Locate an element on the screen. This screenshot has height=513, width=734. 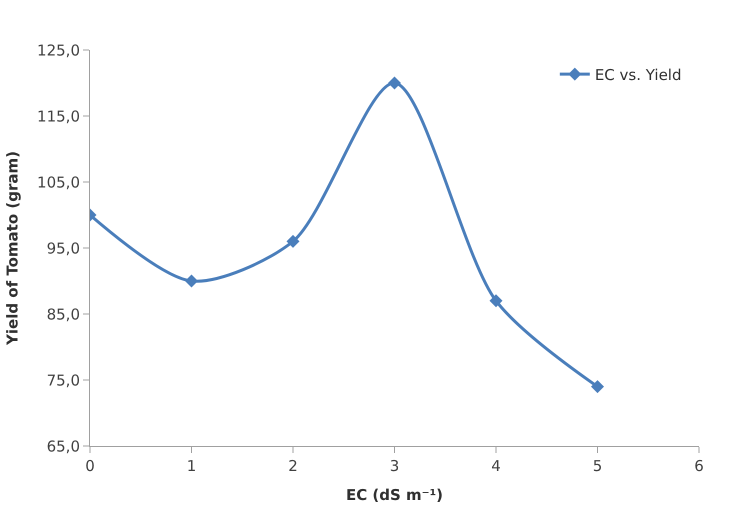
y-axis-title: Yield of Tomato (gram) is located at coordinates (12, 248).